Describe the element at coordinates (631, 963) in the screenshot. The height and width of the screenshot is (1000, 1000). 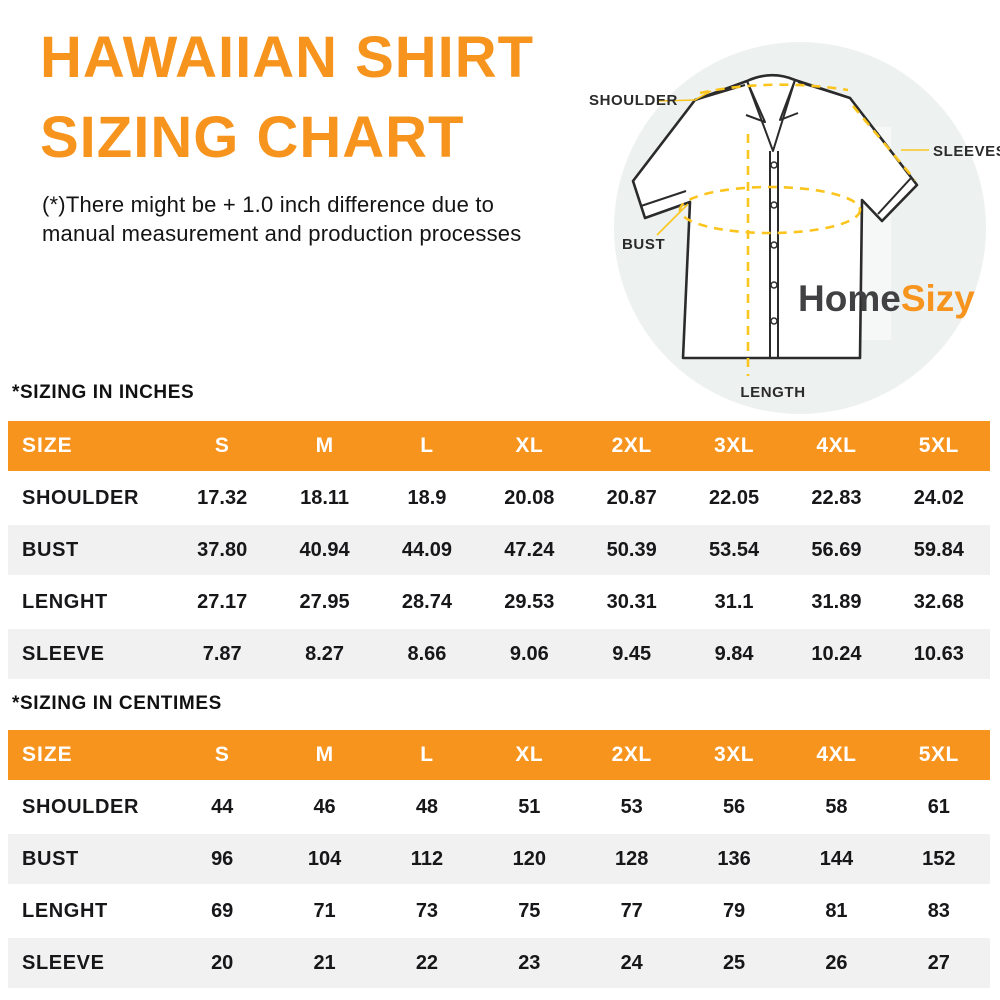
I see `value-cell: 24` at that location.